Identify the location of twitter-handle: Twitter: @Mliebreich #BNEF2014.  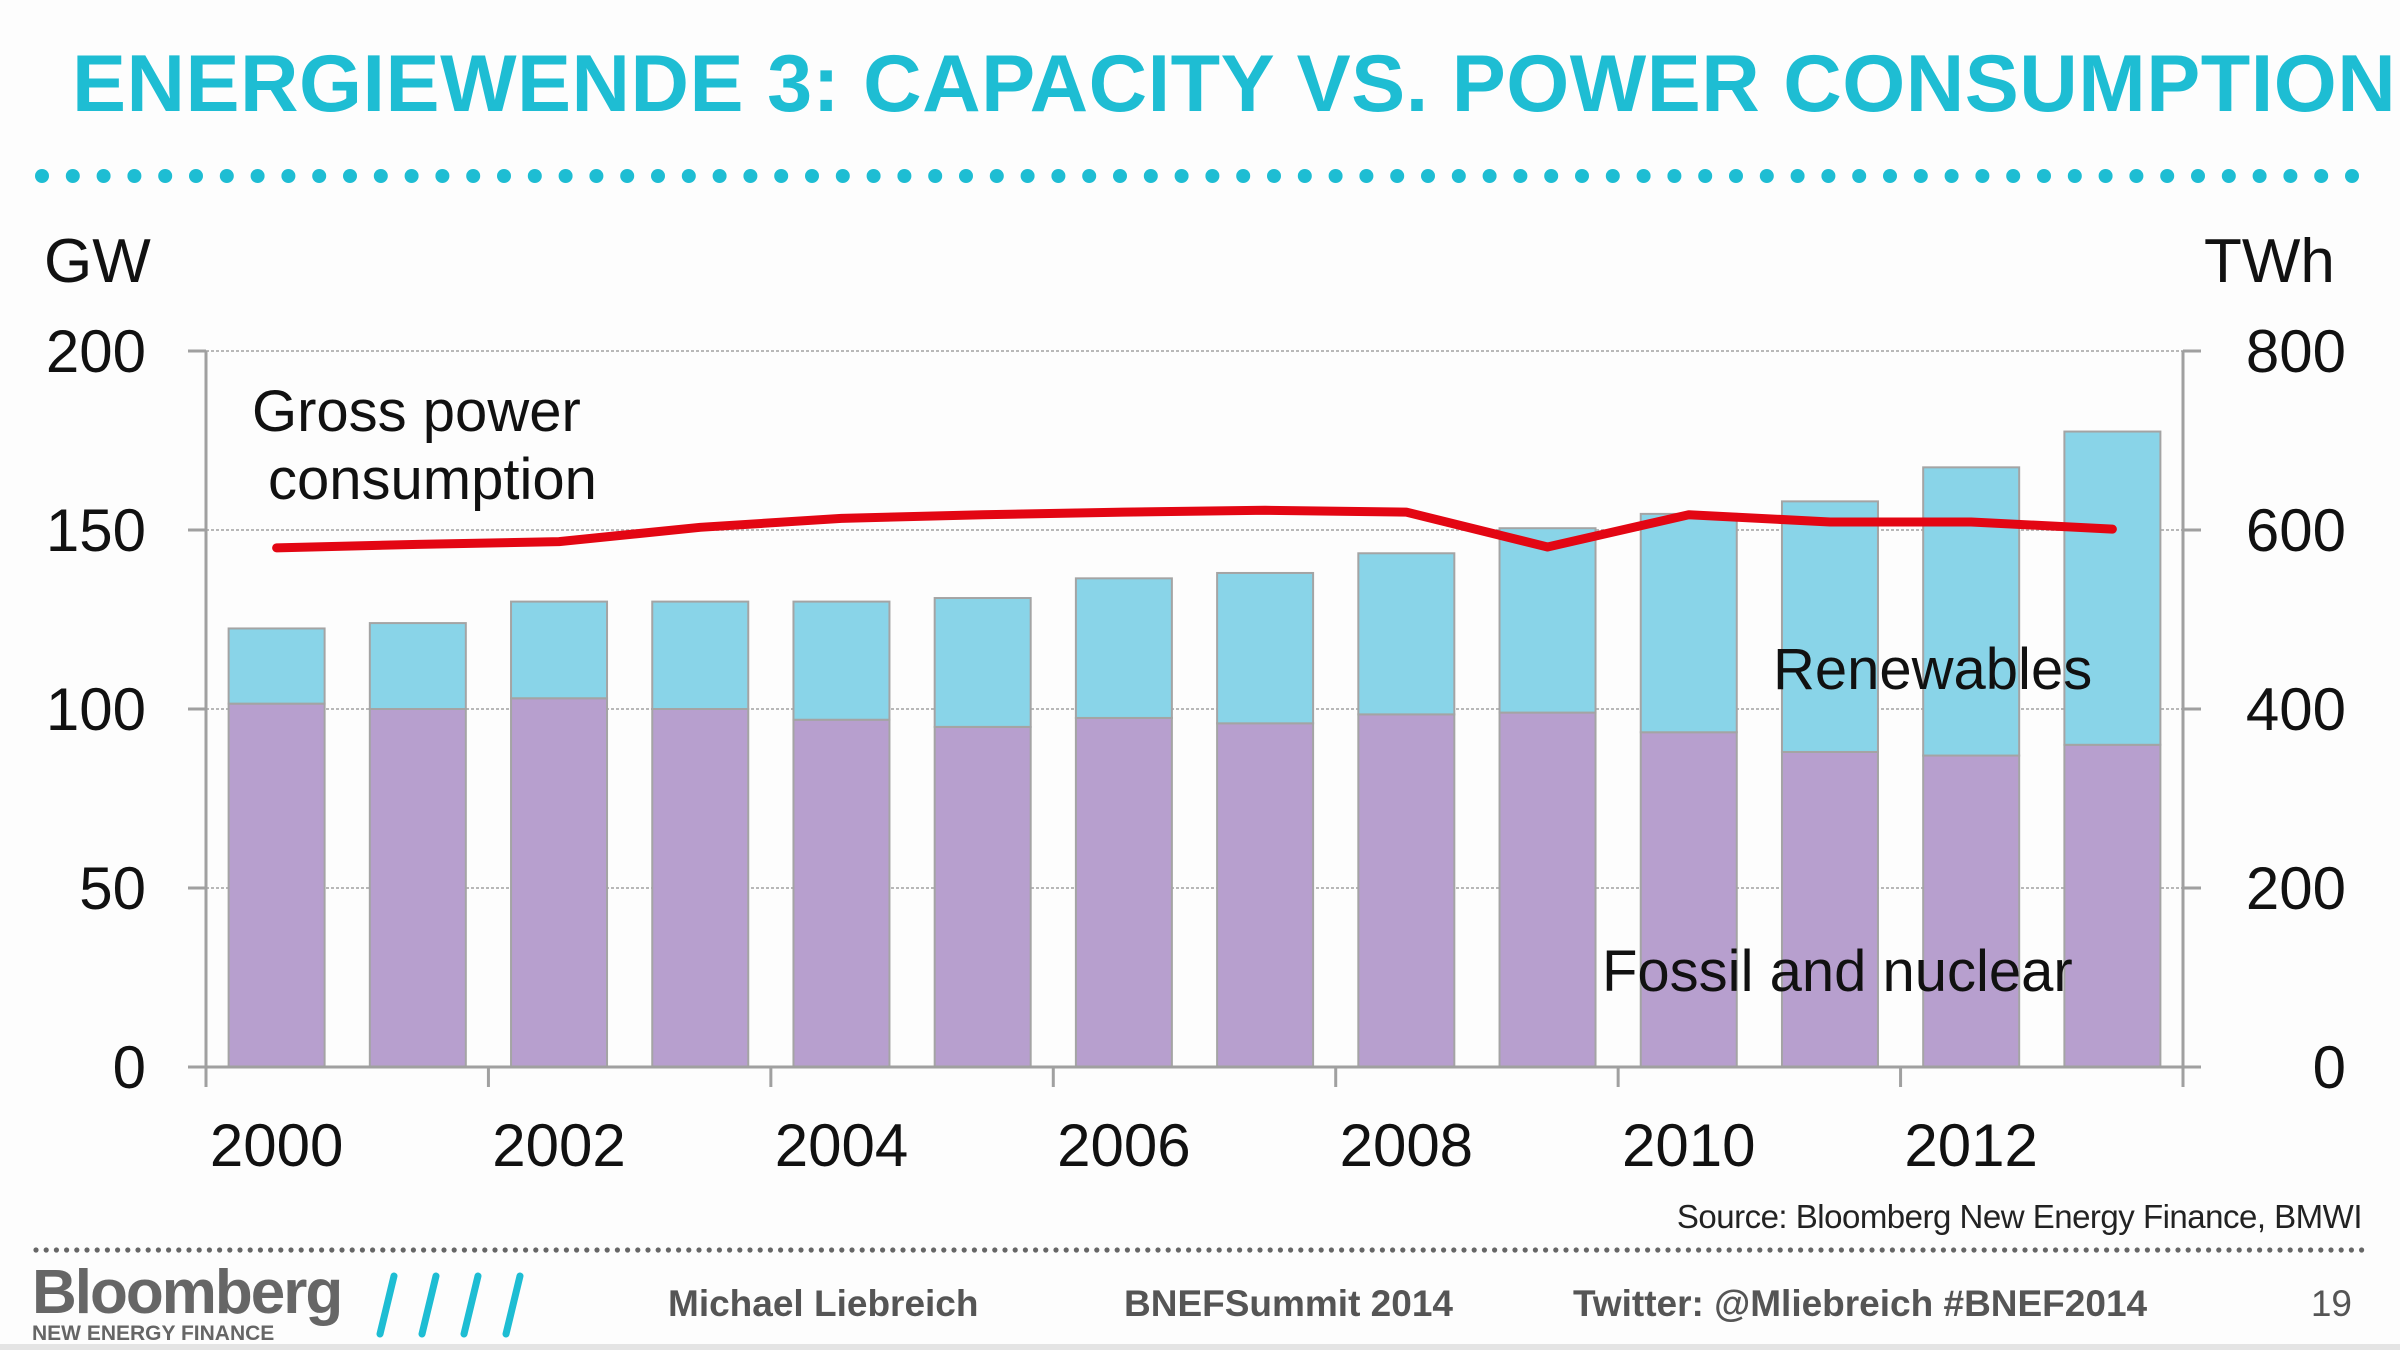
(1860, 1303).